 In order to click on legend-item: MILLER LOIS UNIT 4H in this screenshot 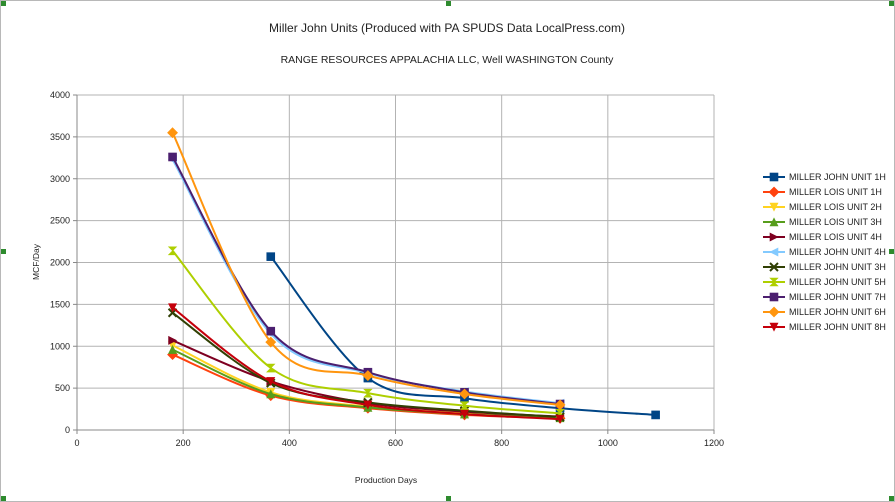, I will do `click(822, 237)`.